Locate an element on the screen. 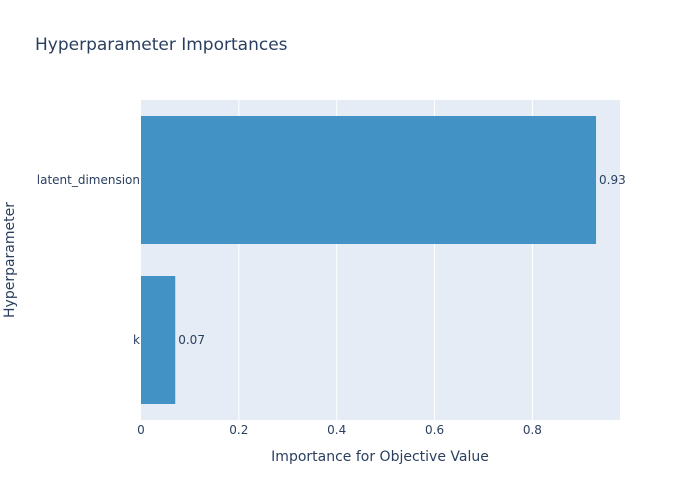 The width and height of the screenshot is (700, 500). y-tick-label: latent_dimension is located at coordinates (88, 180).